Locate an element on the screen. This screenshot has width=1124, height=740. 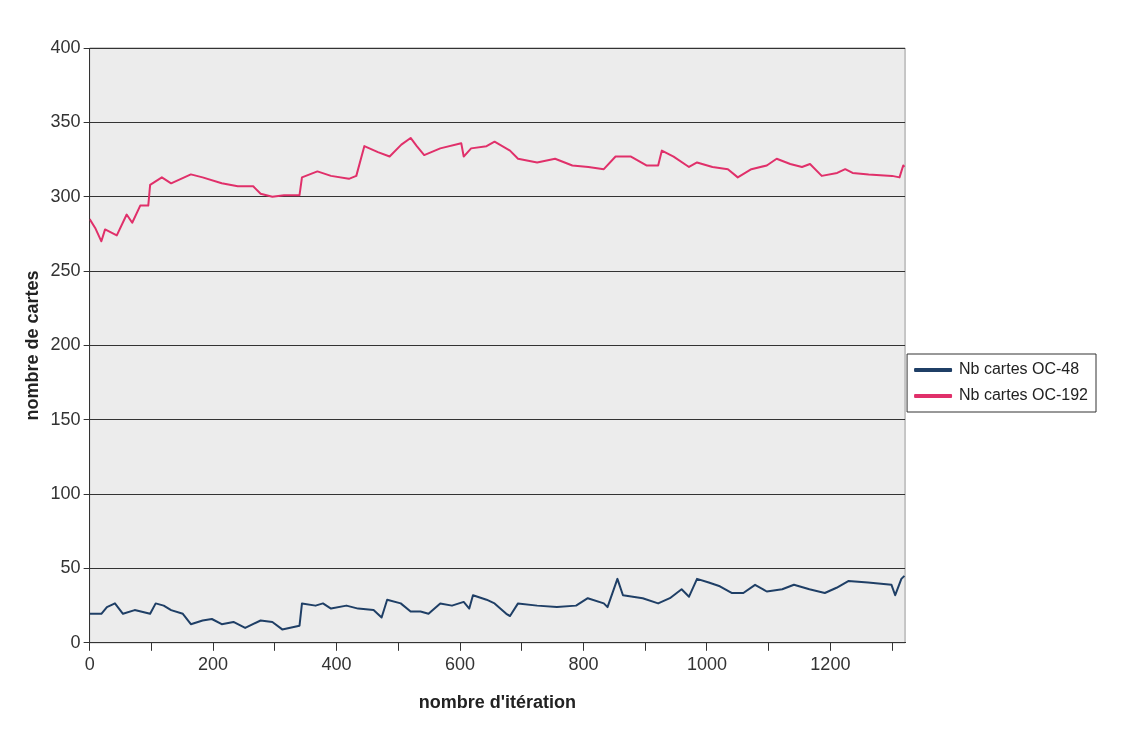
x-tick-label: 1000 is located at coordinates (706, 663).